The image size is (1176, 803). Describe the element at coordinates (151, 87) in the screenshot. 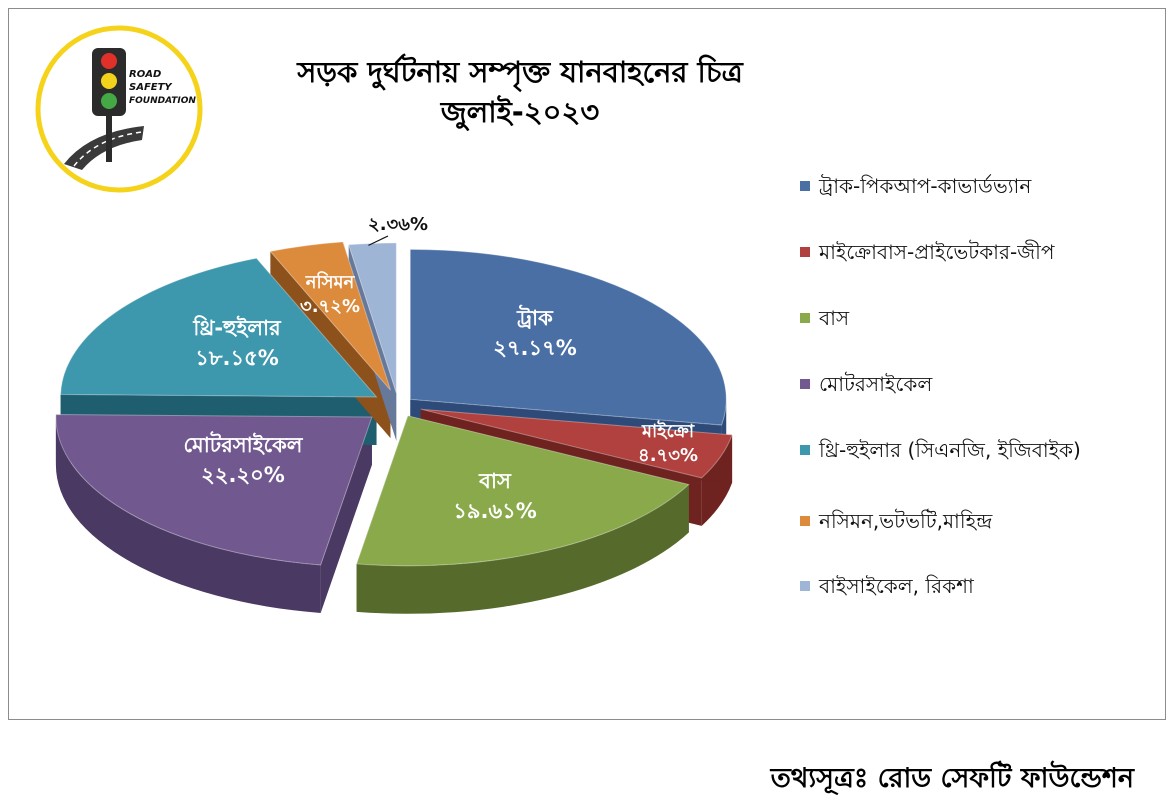

I see `logo-text-safety: SAFETY` at that location.